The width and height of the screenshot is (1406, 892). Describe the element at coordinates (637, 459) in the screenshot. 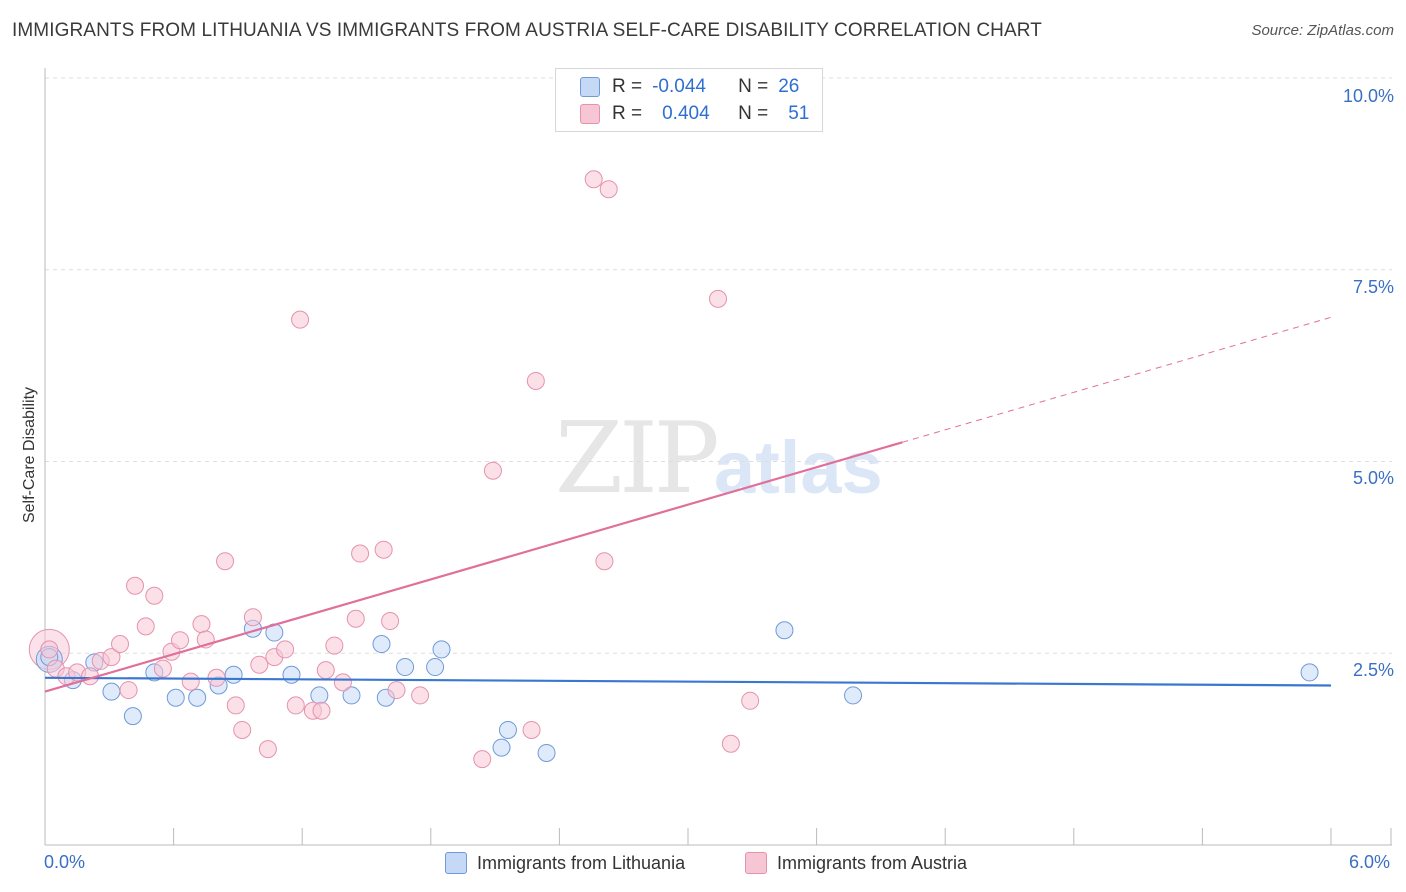

I see `watermark-zip: ZIP` at that location.